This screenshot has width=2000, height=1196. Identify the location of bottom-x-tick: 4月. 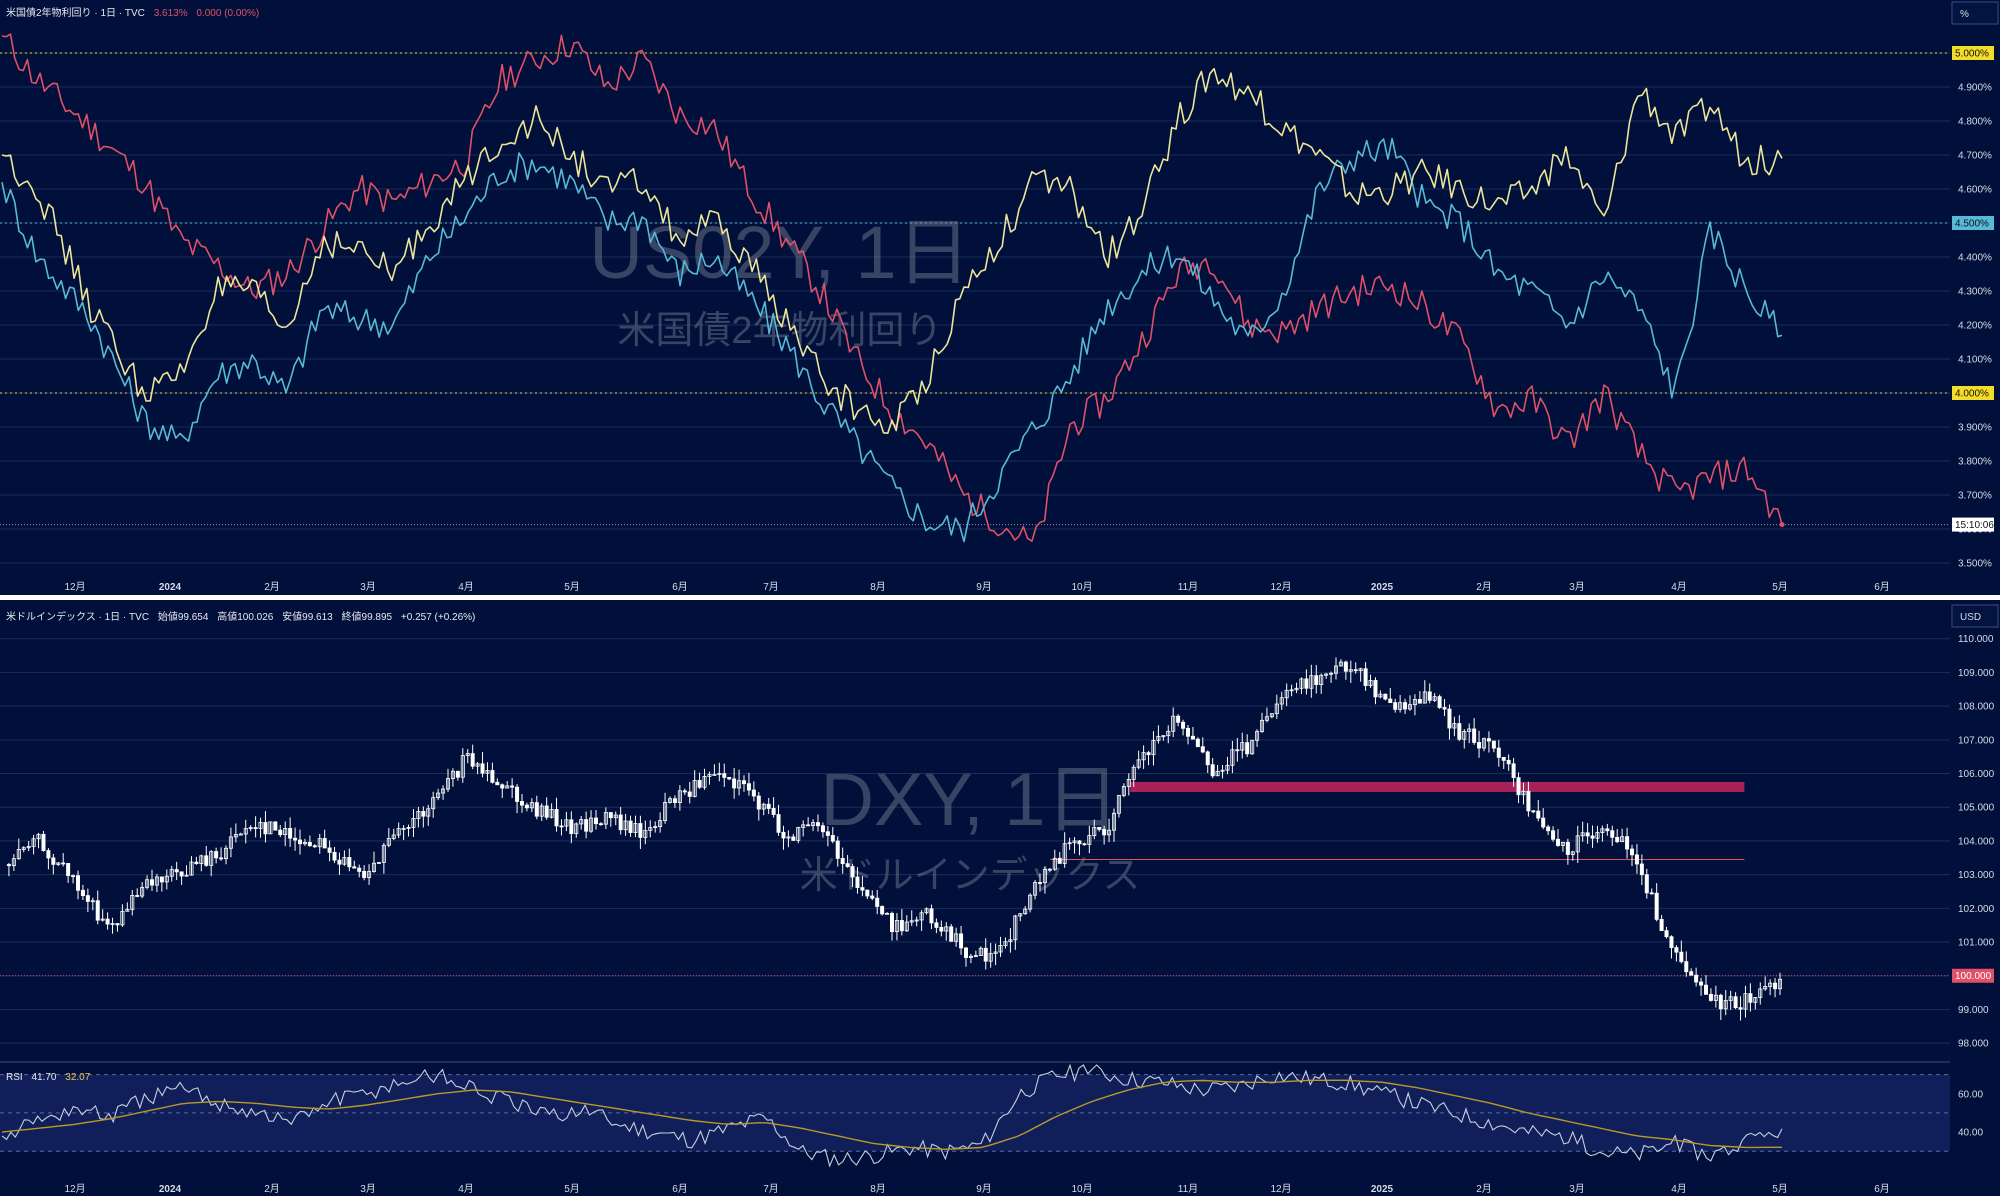
(466, 1189).